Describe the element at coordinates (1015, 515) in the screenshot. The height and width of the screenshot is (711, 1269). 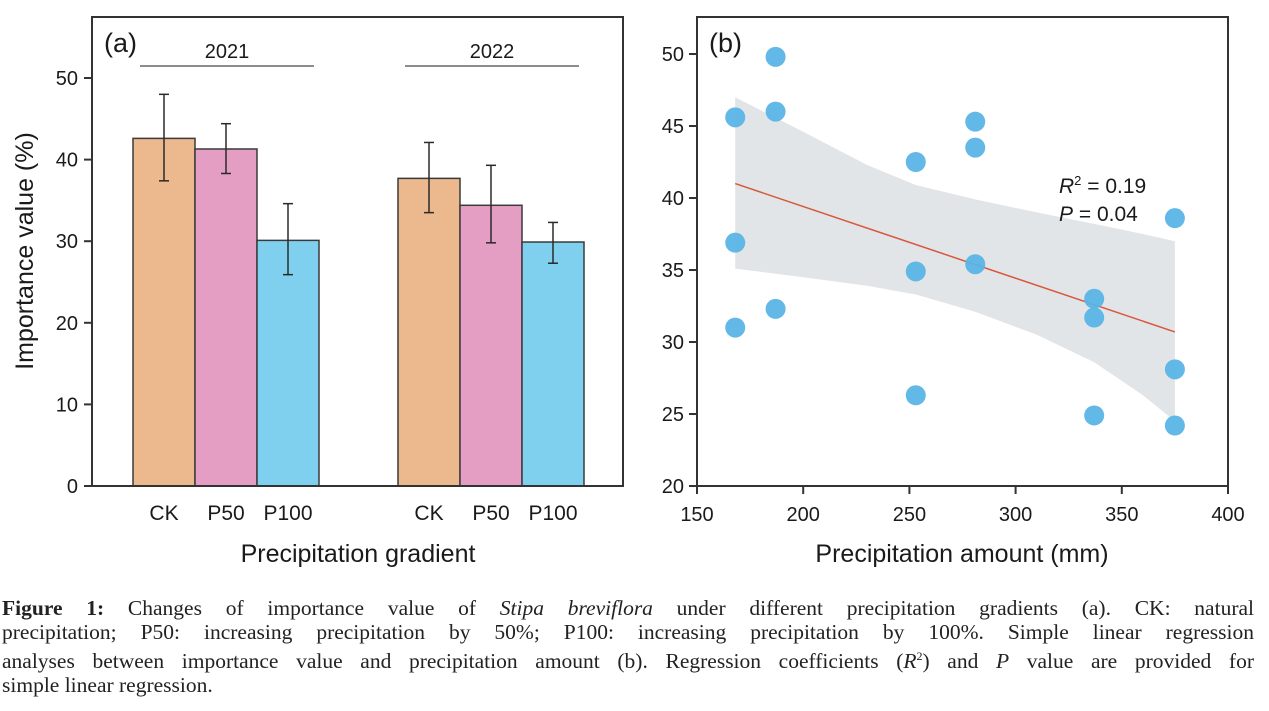
I see `x-tick-label: 300` at that location.